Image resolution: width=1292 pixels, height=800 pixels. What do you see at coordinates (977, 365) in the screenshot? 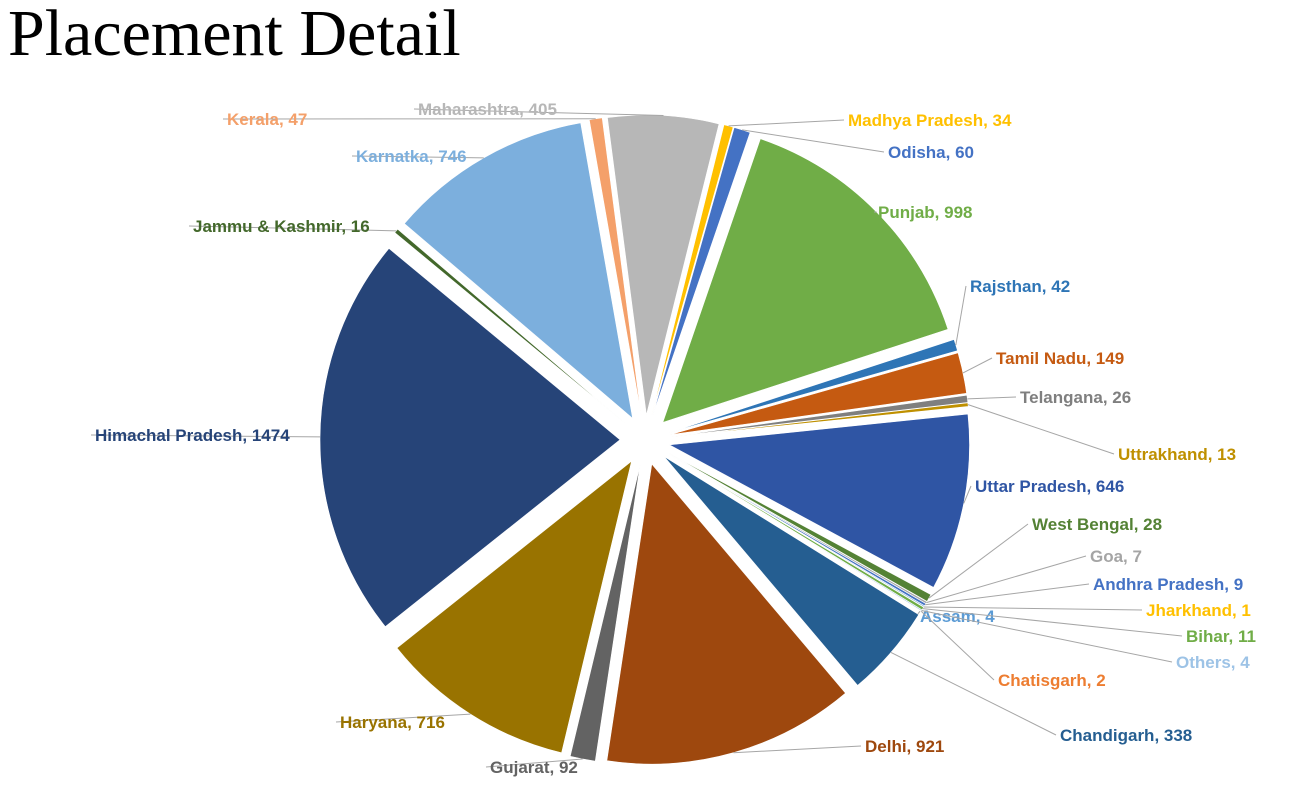
I see `leader-line-tamil-nadu` at bounding box center [977, 365].